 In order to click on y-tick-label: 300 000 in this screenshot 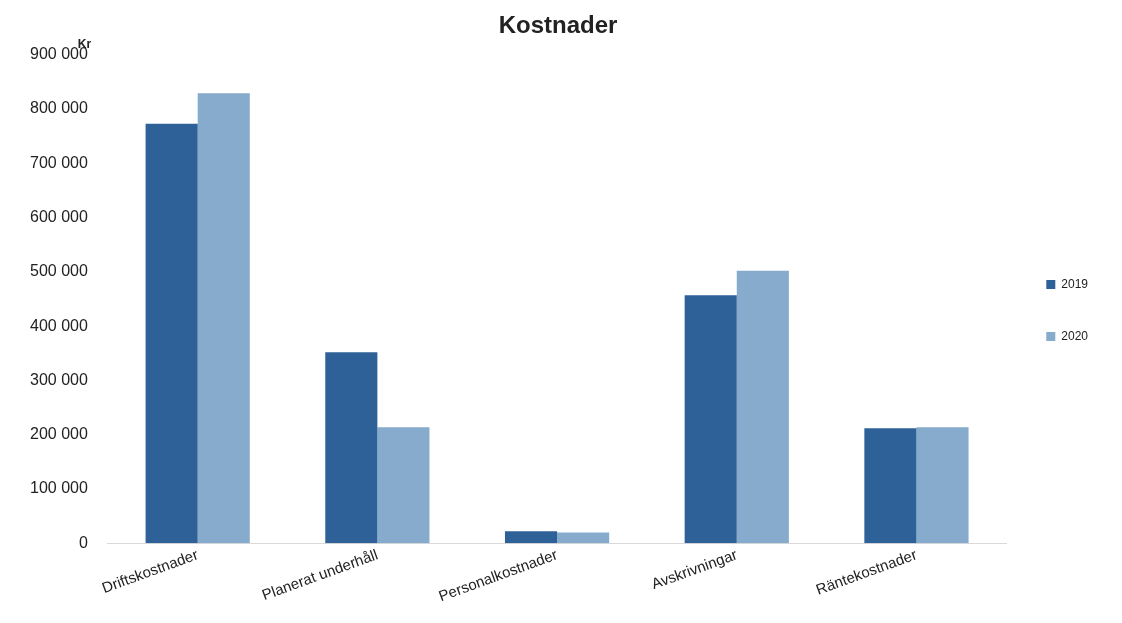, I will do `click(58, 379)`.